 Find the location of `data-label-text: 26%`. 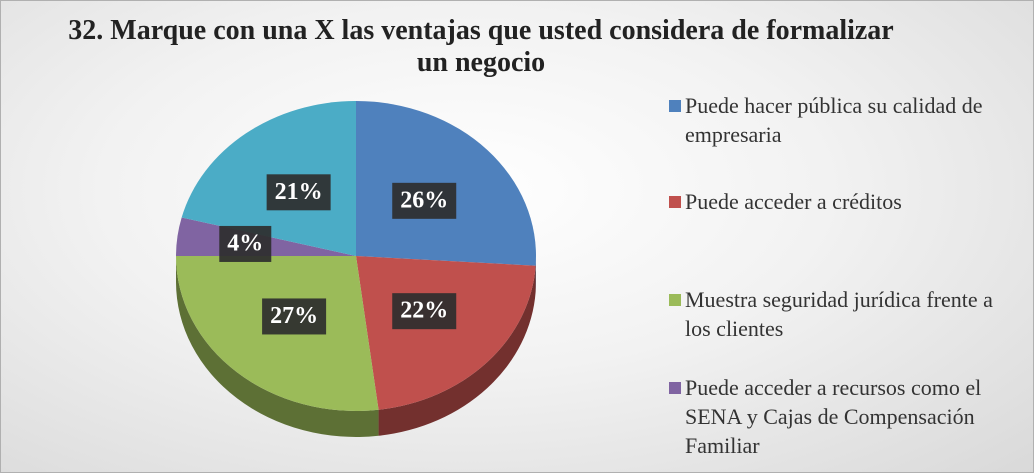

data-label-text: 26% is located at coordinates (424, 200).